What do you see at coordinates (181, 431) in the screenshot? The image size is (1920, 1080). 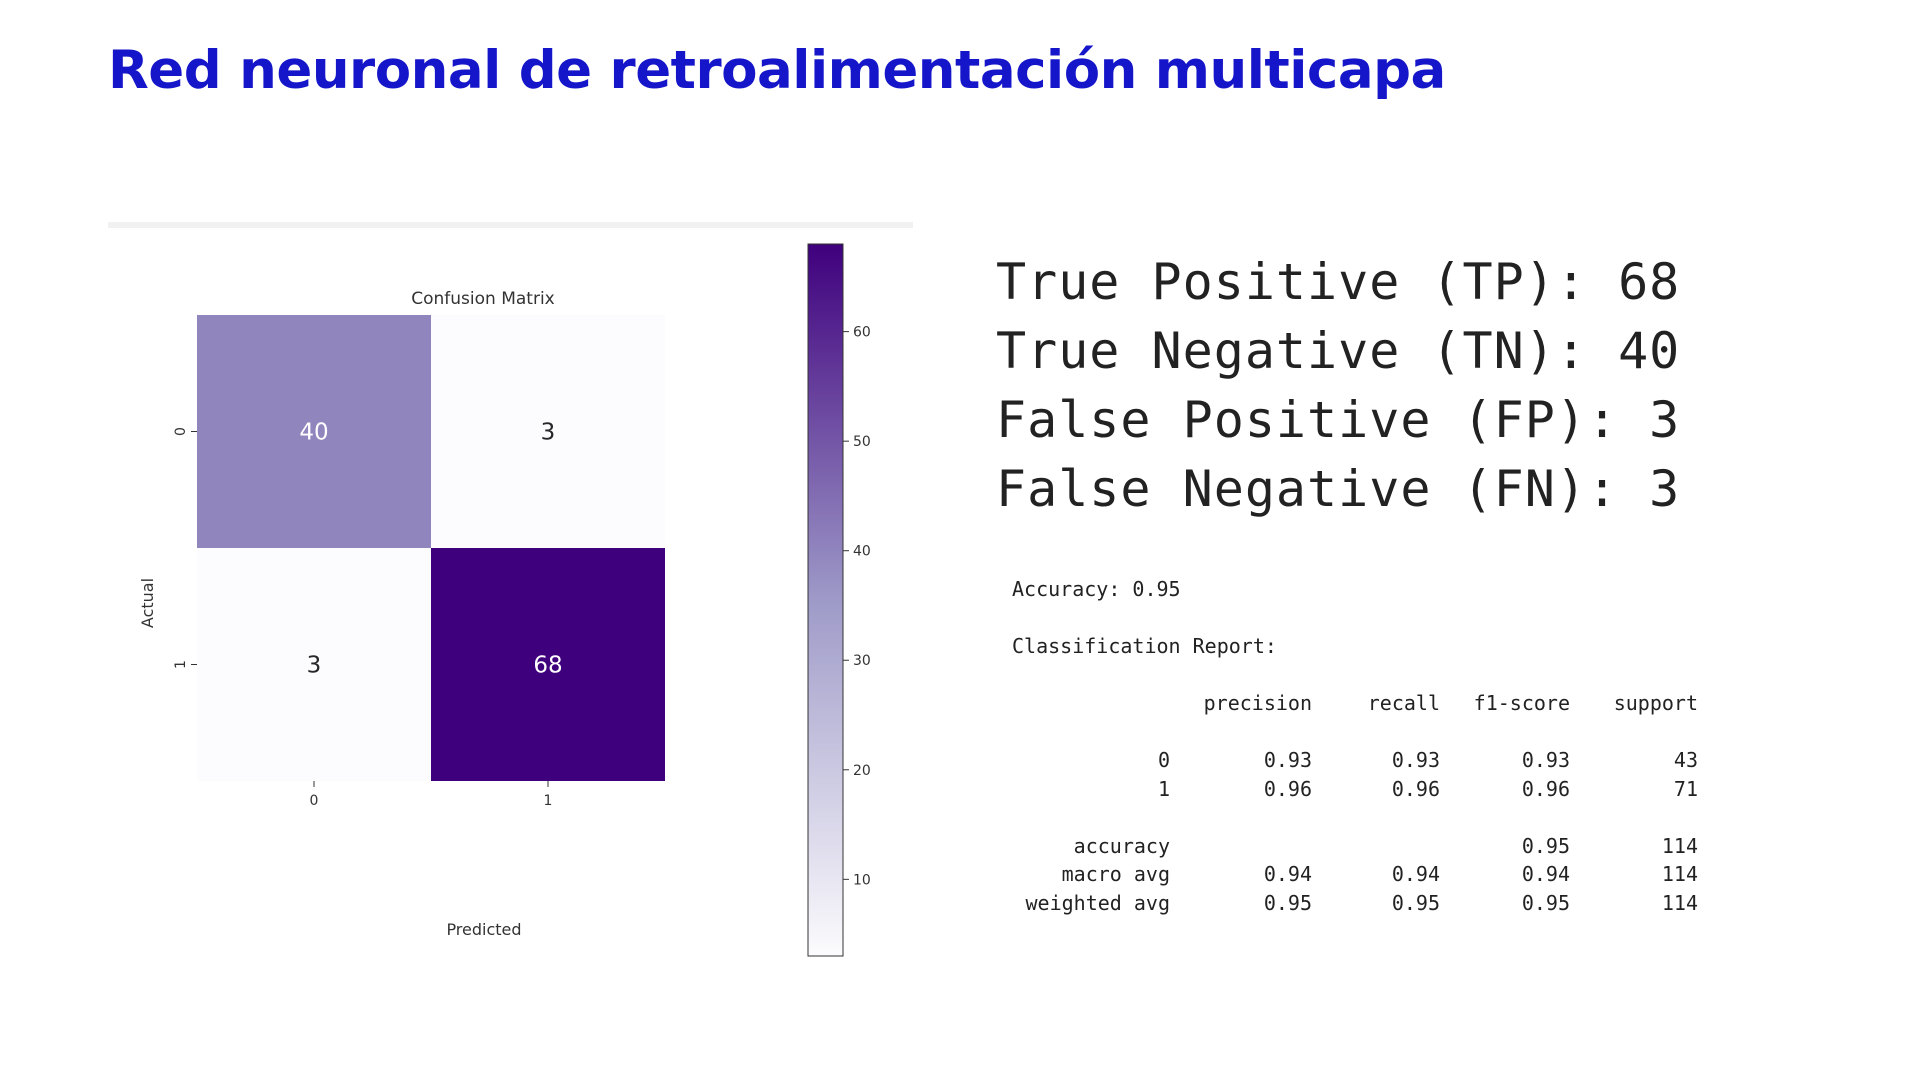 I see `y-tick-label-0: 0` at bounding box center [181, 431].